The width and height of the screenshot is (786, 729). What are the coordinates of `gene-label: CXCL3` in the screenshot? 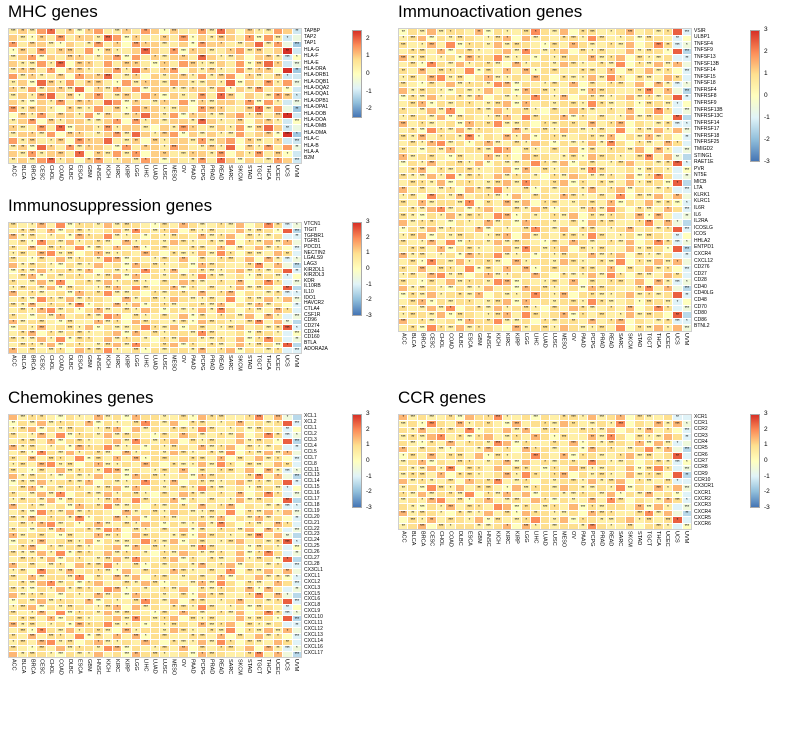 It's located at (312, 587).